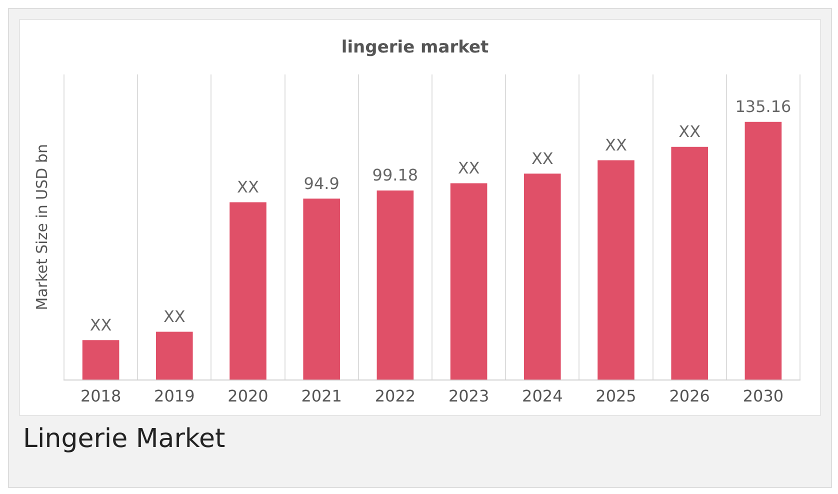 The image size is (838, 494). I want to click on x-tick-label: 2024, so click(542, 396).